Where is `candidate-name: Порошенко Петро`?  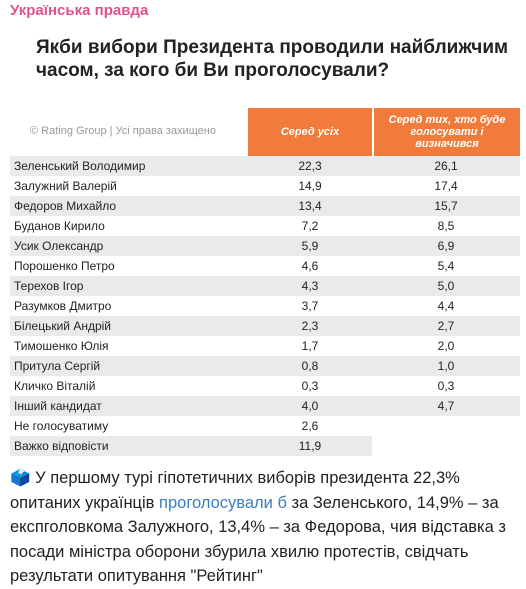 candidate-name: Порошенко Петро is located at coordinates (64, 266).